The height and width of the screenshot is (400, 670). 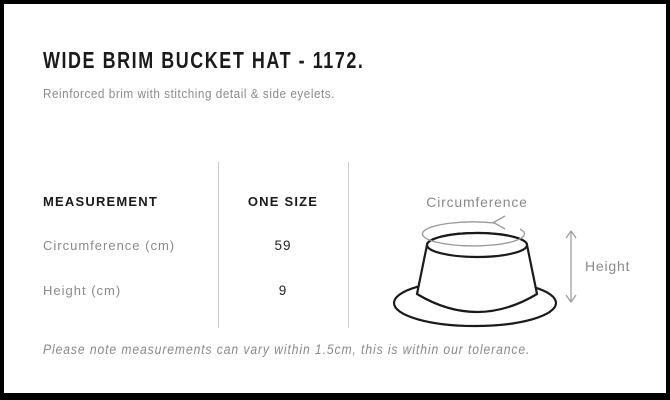 What do you see at coordinates (82, 290) in the screenshot?
I see `row-label-height: Height (cm)` at bounding box center [82, 290].